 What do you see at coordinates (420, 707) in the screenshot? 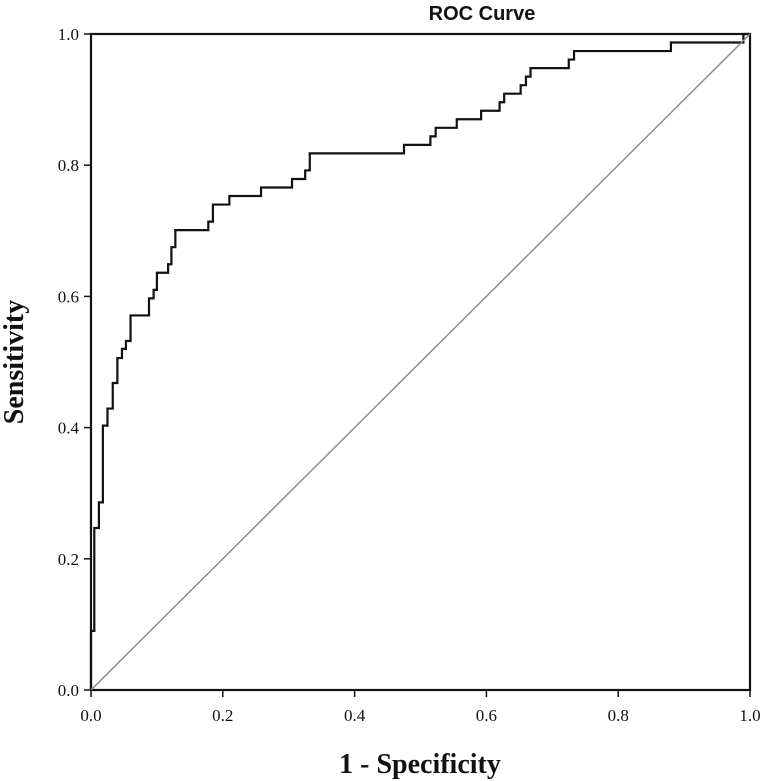
I see `x-axis-ticks: 0.0 0.2 0.4 0.6 0.8 1.0` at bounding box center [420, 707].